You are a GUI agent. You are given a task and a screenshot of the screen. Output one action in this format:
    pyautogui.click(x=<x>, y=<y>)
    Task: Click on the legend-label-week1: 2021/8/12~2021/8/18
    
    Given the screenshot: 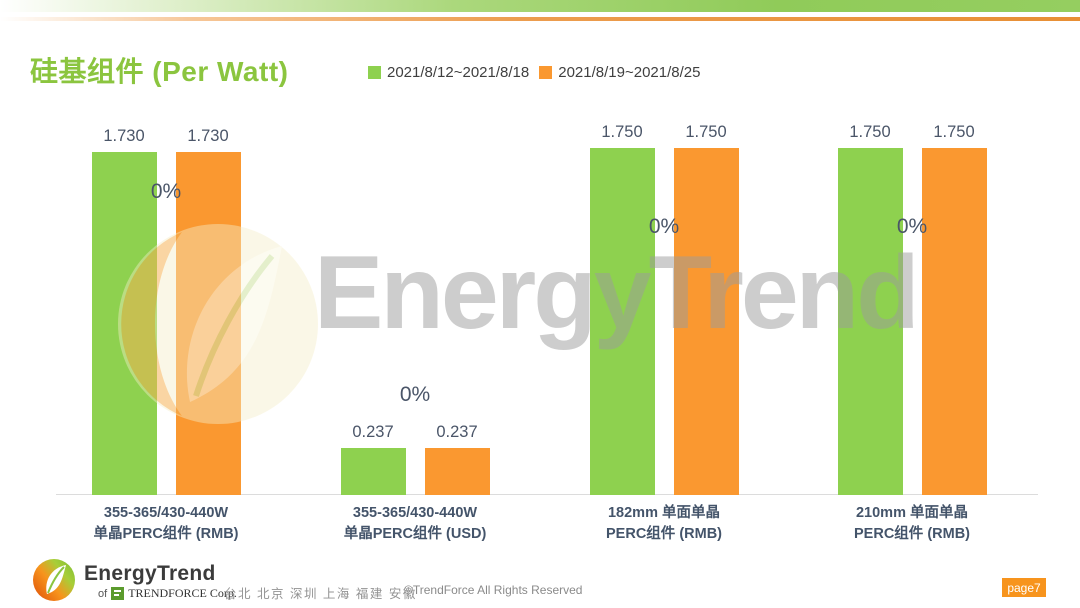 What is the action you would take?
    pyautogui.click(x=458, y=72)
    